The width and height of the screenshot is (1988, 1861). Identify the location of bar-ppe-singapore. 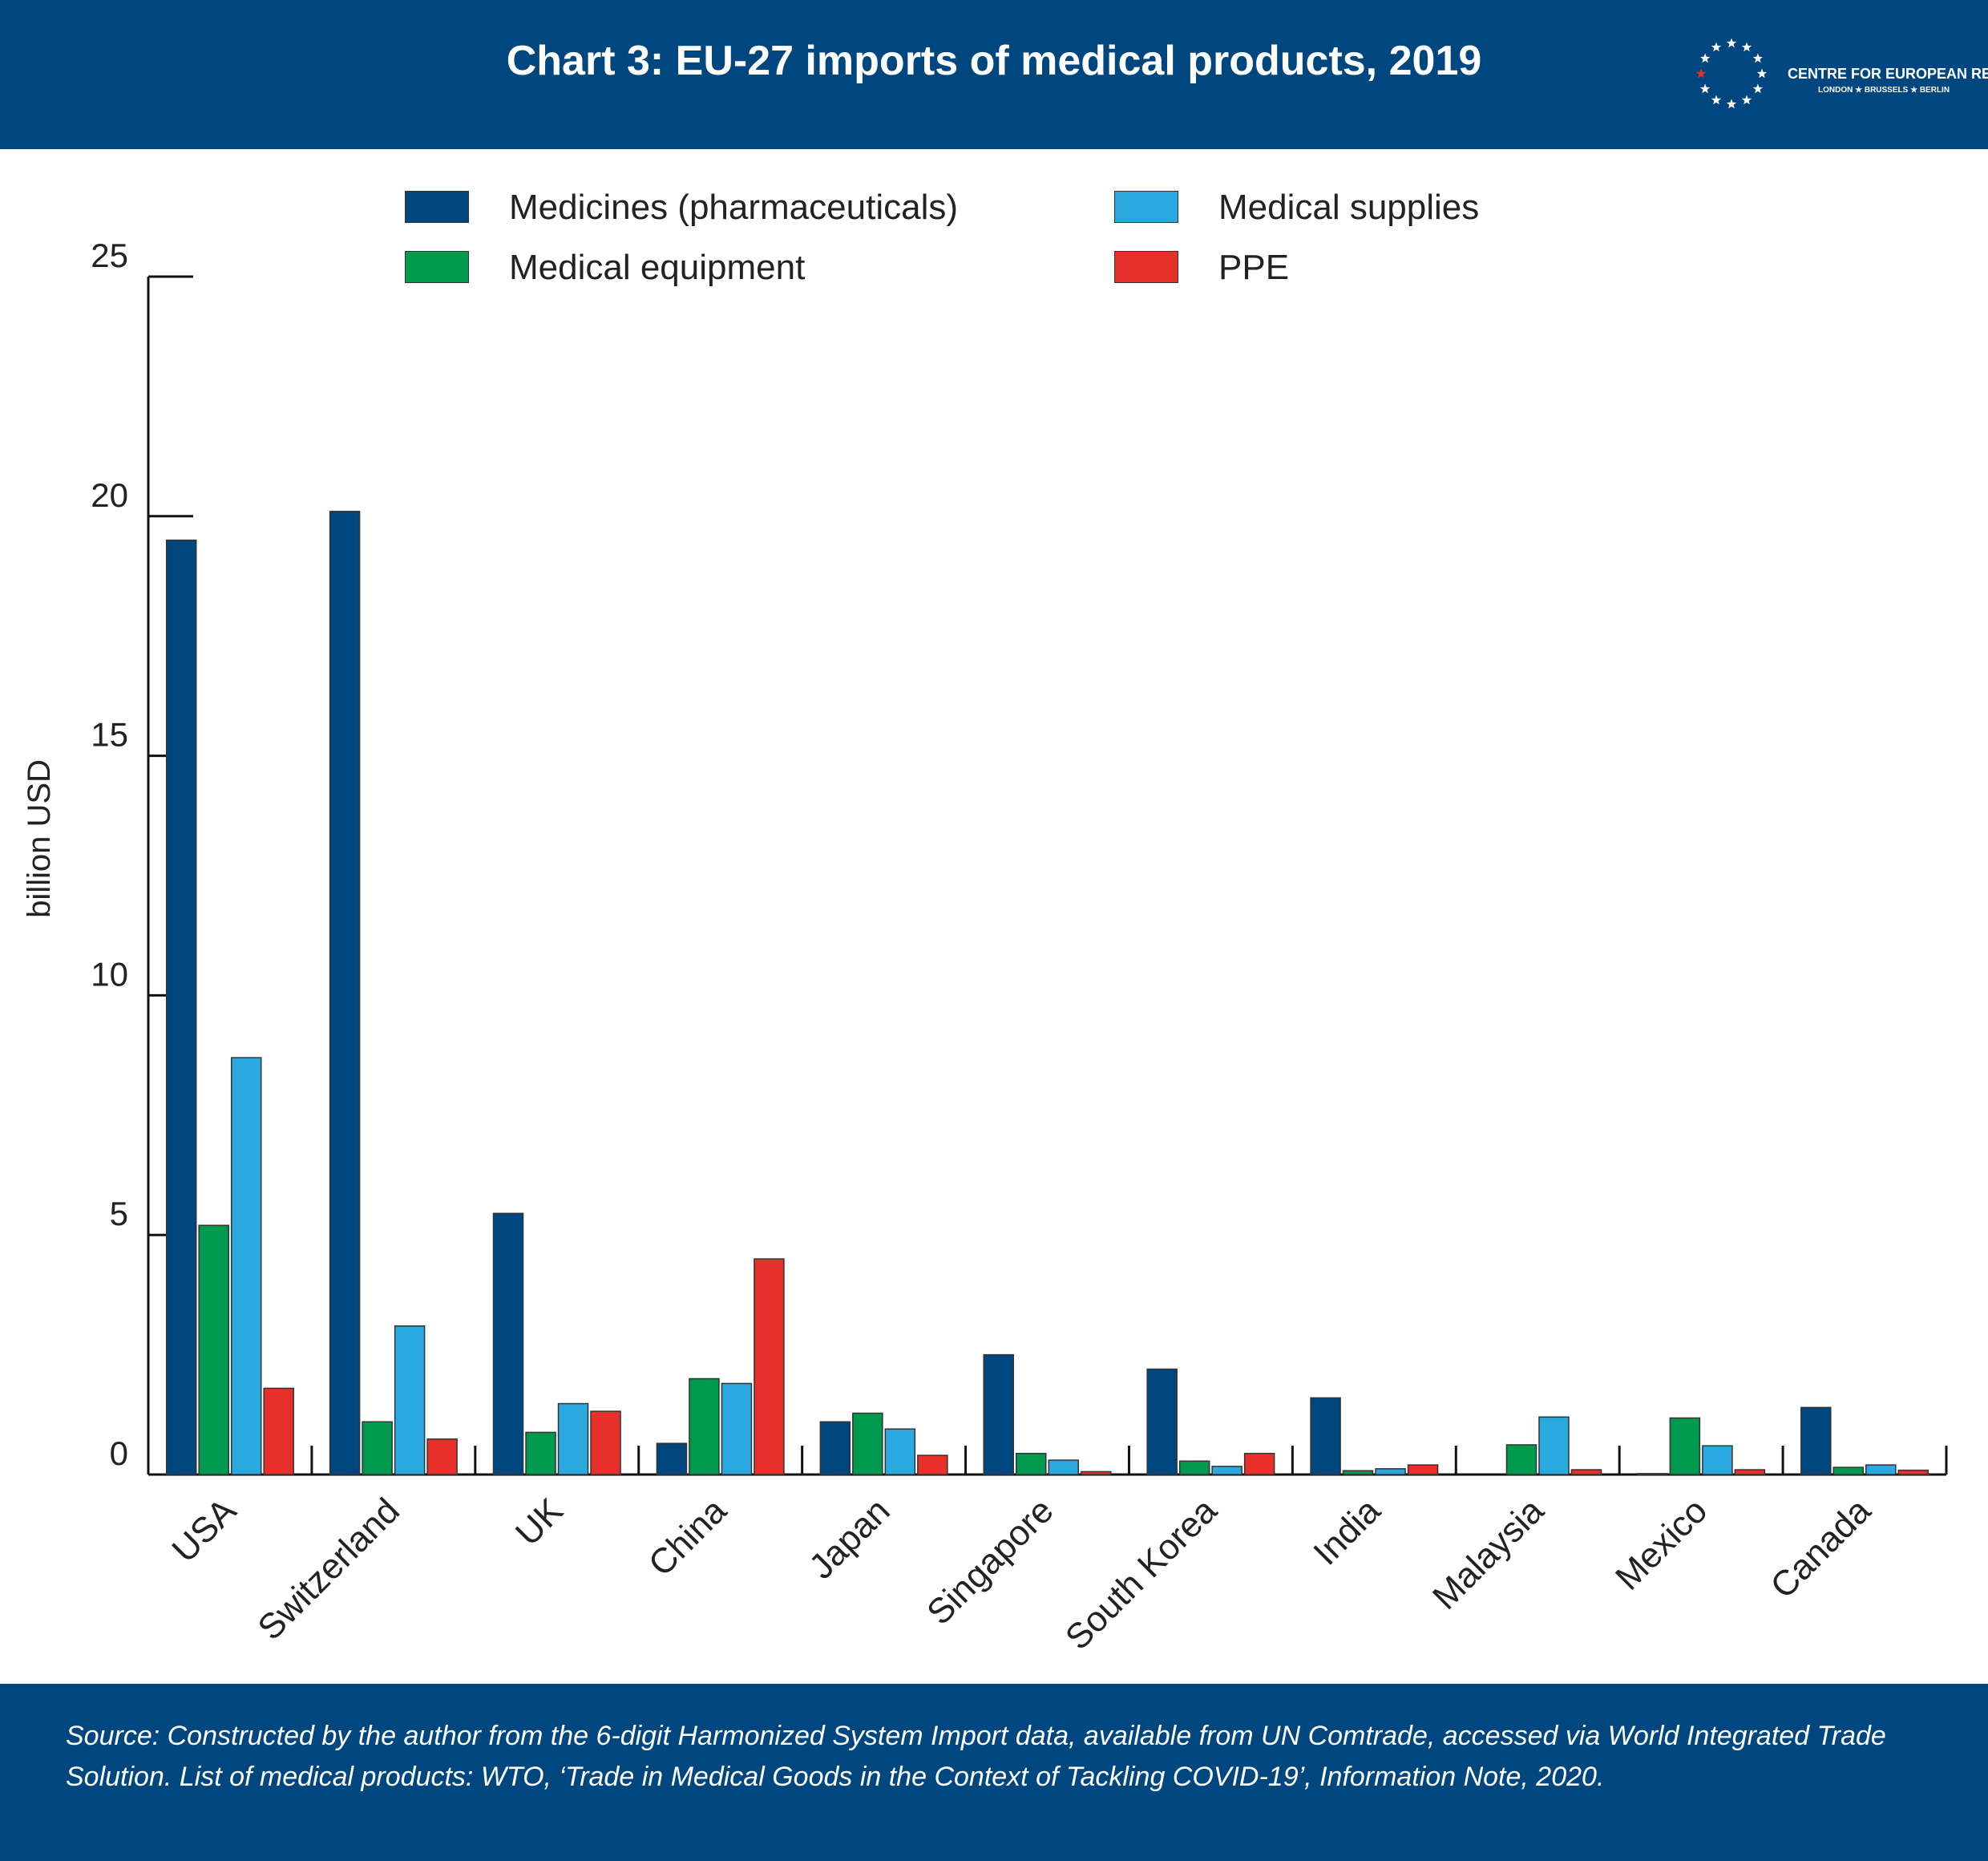
(1096, 1473).